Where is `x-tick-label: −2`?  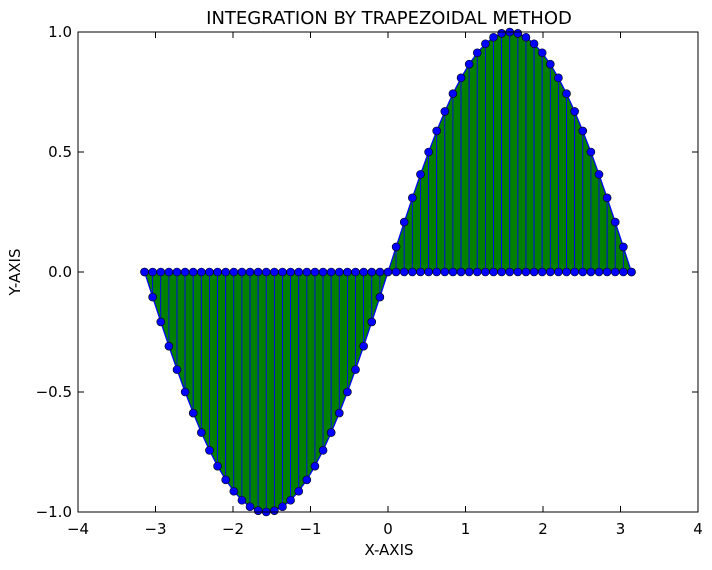
x-tick-label: −2 is located at coordinates (233, 529).